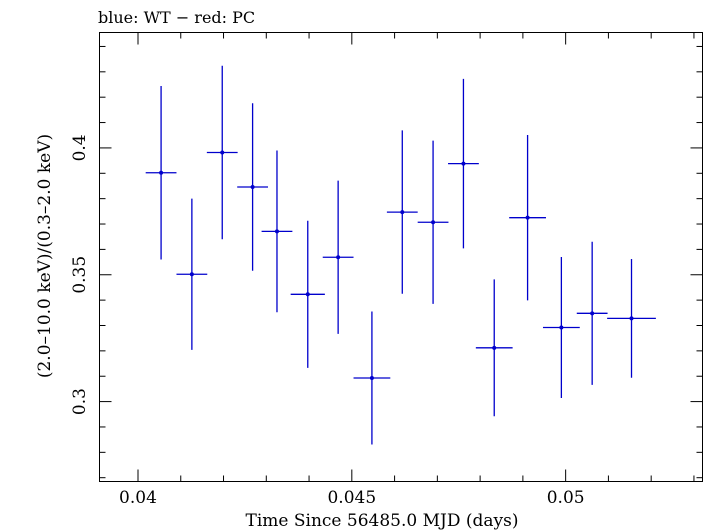  I want to click on y-tick-label: 0.35, so click(80, 275).